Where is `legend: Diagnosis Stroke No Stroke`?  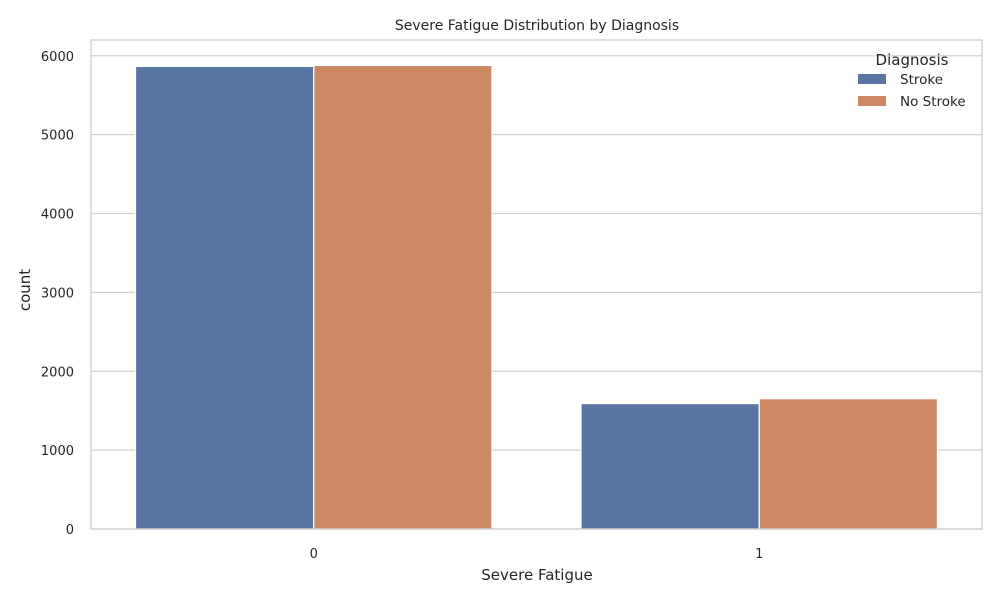
legend: Diagnosis Stroke No Stroke is located at coordinates (912, 80).